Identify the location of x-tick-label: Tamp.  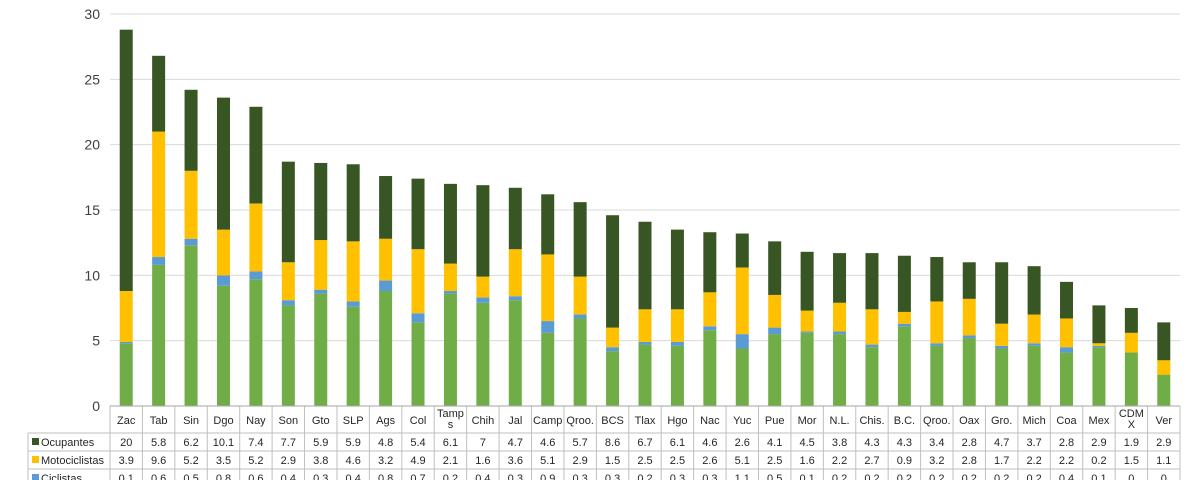
(450, 414).